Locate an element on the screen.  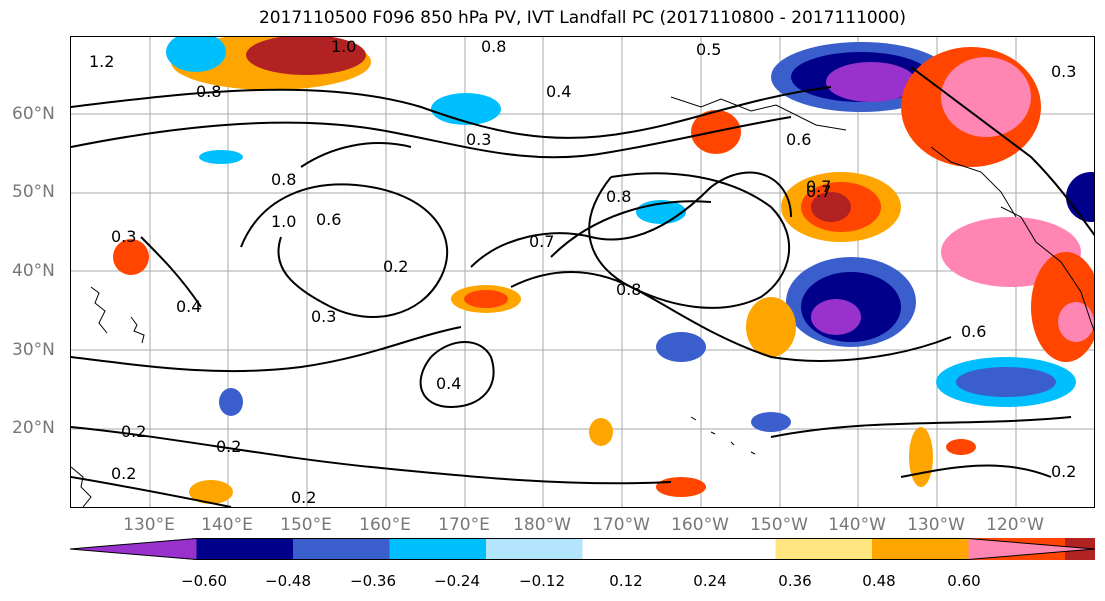
colorbar-tick-label: −0.24 is located at coordinates (457, 581).